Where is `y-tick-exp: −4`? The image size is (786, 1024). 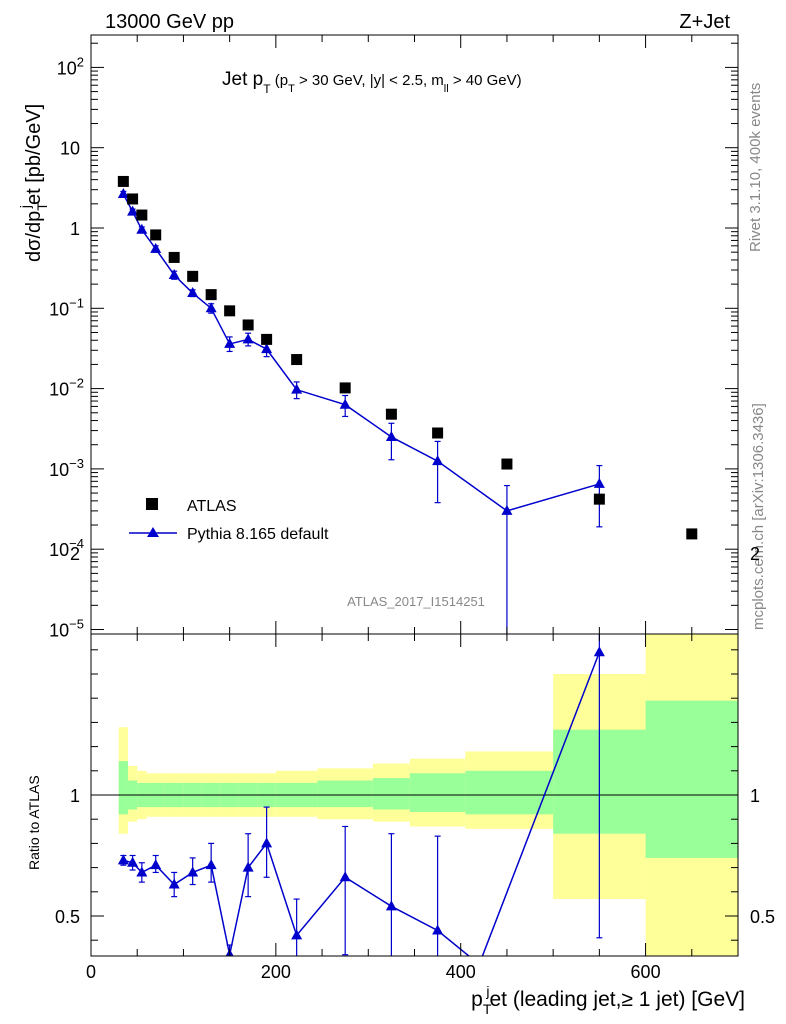 y-tick-exp: −4 is located at coordinates (76, 543).